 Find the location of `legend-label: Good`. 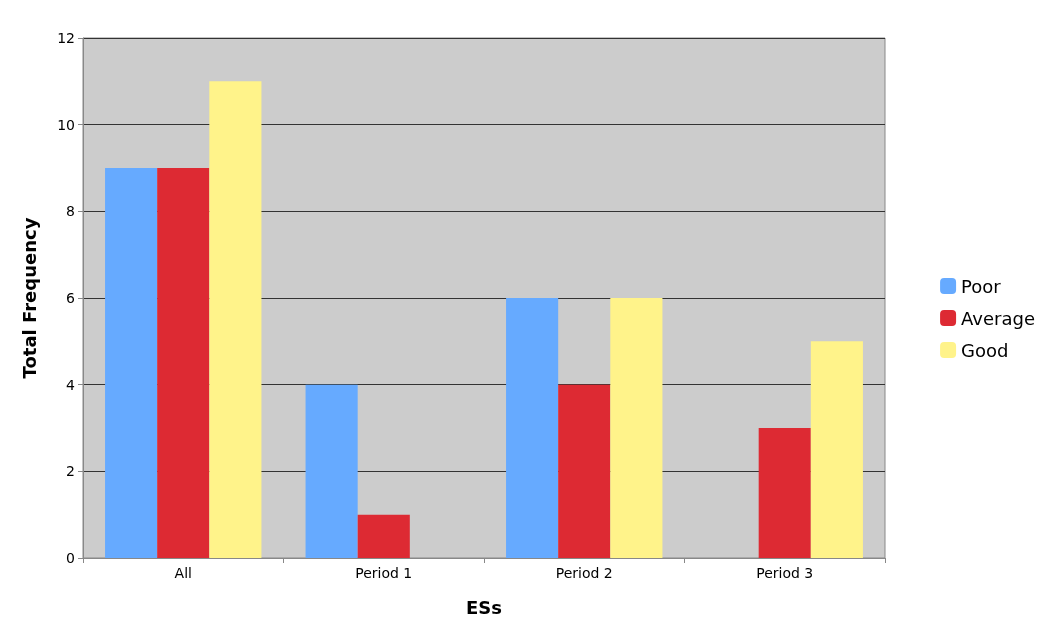

legend-label: Good is located at coordinates (985, 350).